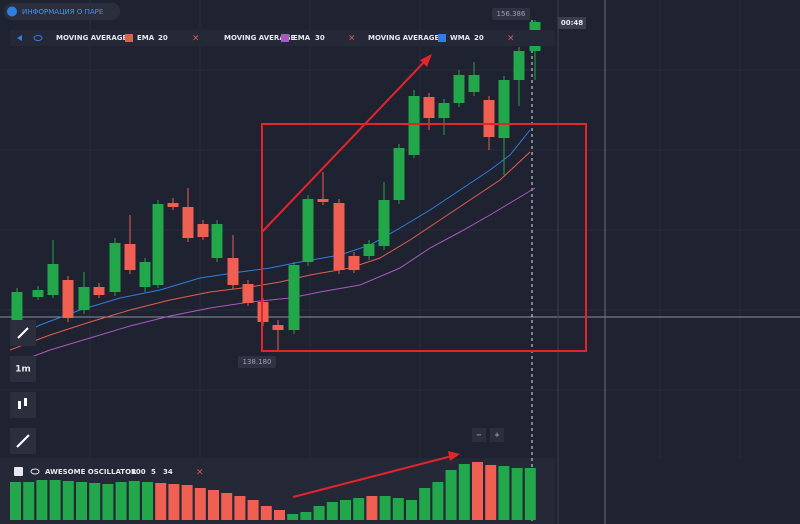 The width and height of the screenshot is (800, 524). Describe the element at coordinates (479, 435) in the screenshot. I see `zoom-out` at that location.